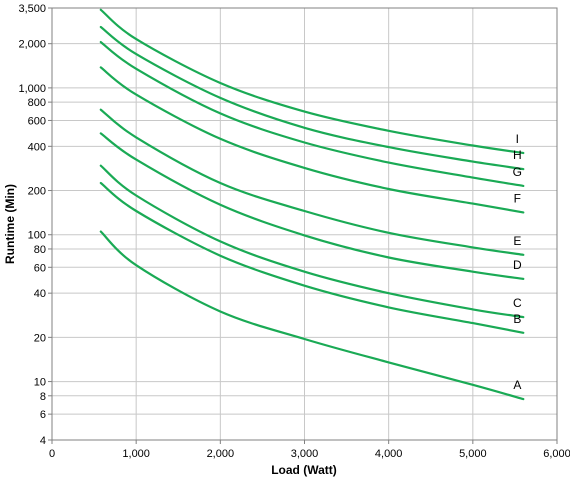 This screenshot has height=480, width=570. I want to click on curve-label-f: F, so click(517, 198).